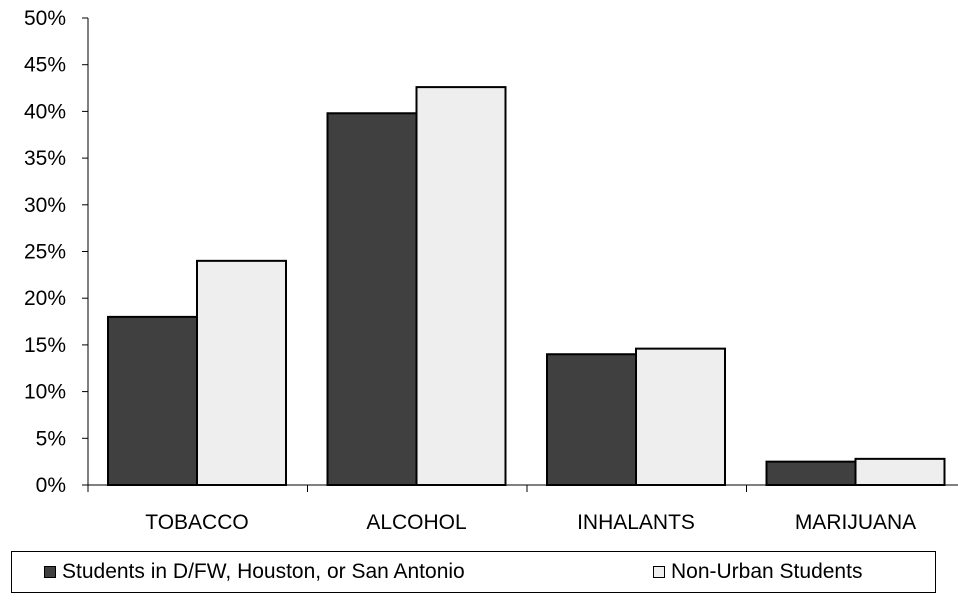  Describe the element at coordinates (50, 572) in the screenshot. I see `legend-swatch-urban` at that location.